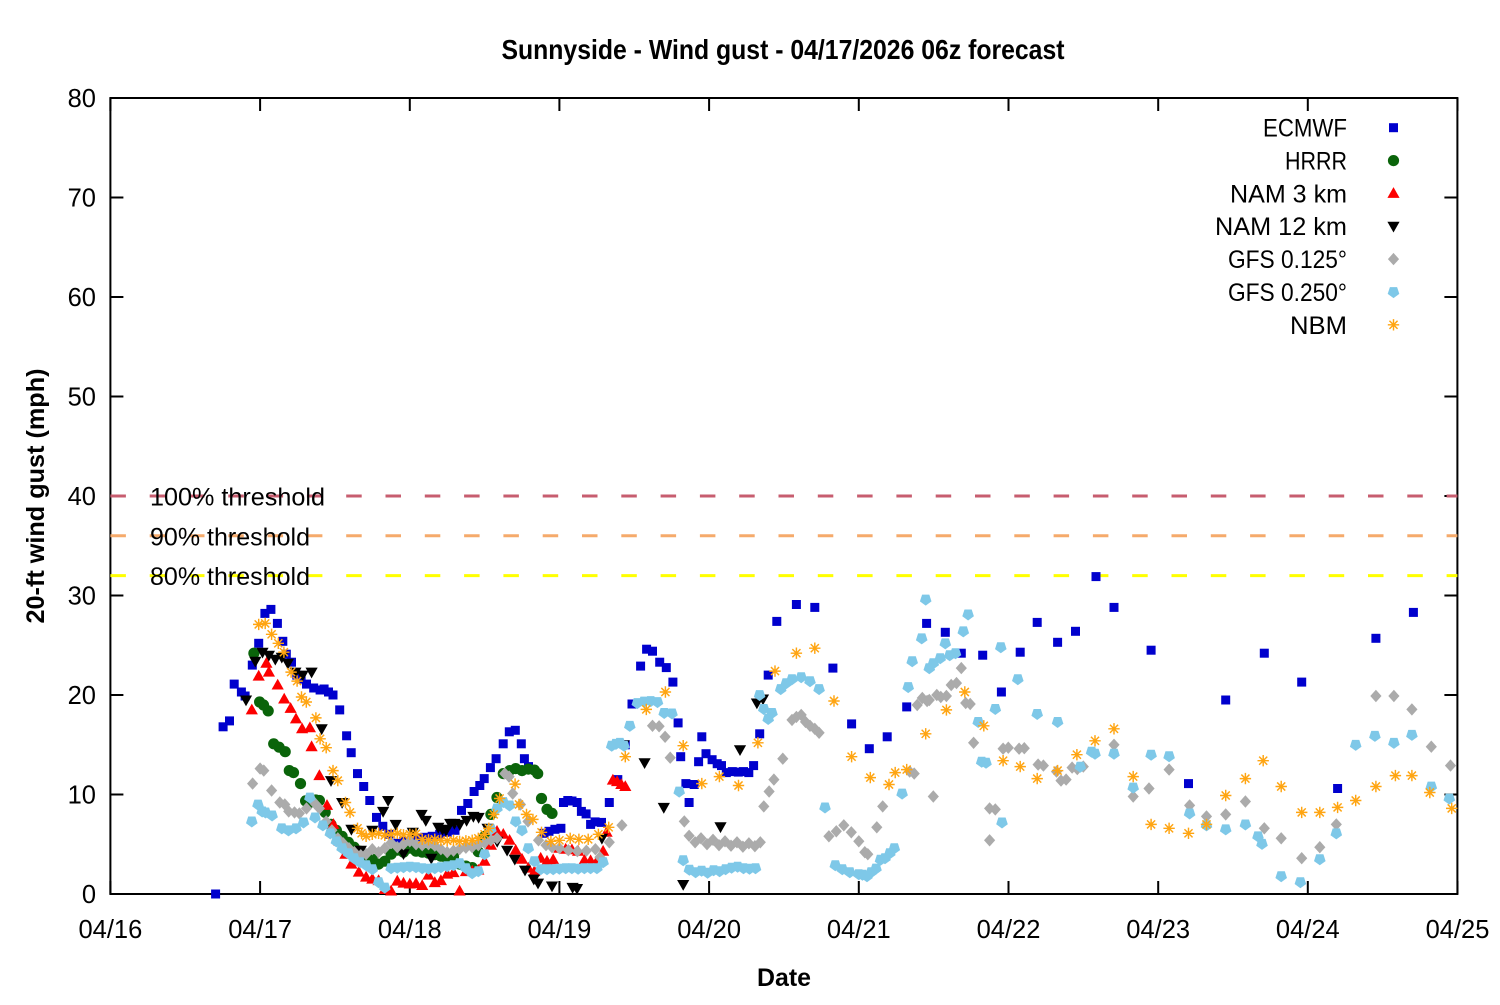 The width and height of the screenshot is (1500, 1005). Describe the element at coordinates (82, 398) in the screenshot. I see `svg-text: 50` at that location.